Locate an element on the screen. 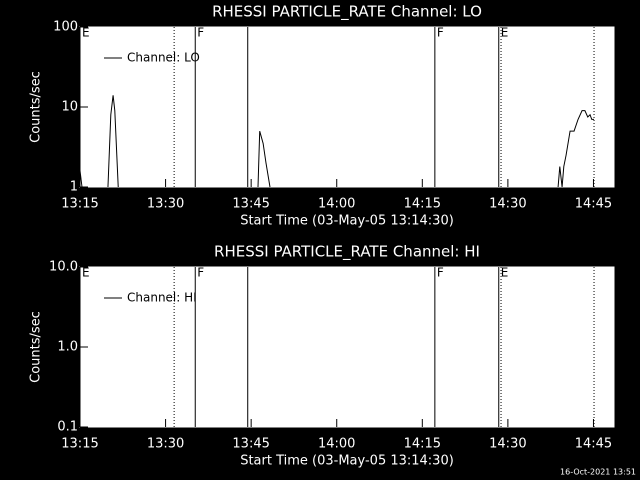 This screenshot has height=480, width=640. y-tick-label: 10 is located at coordinates (69, 107).